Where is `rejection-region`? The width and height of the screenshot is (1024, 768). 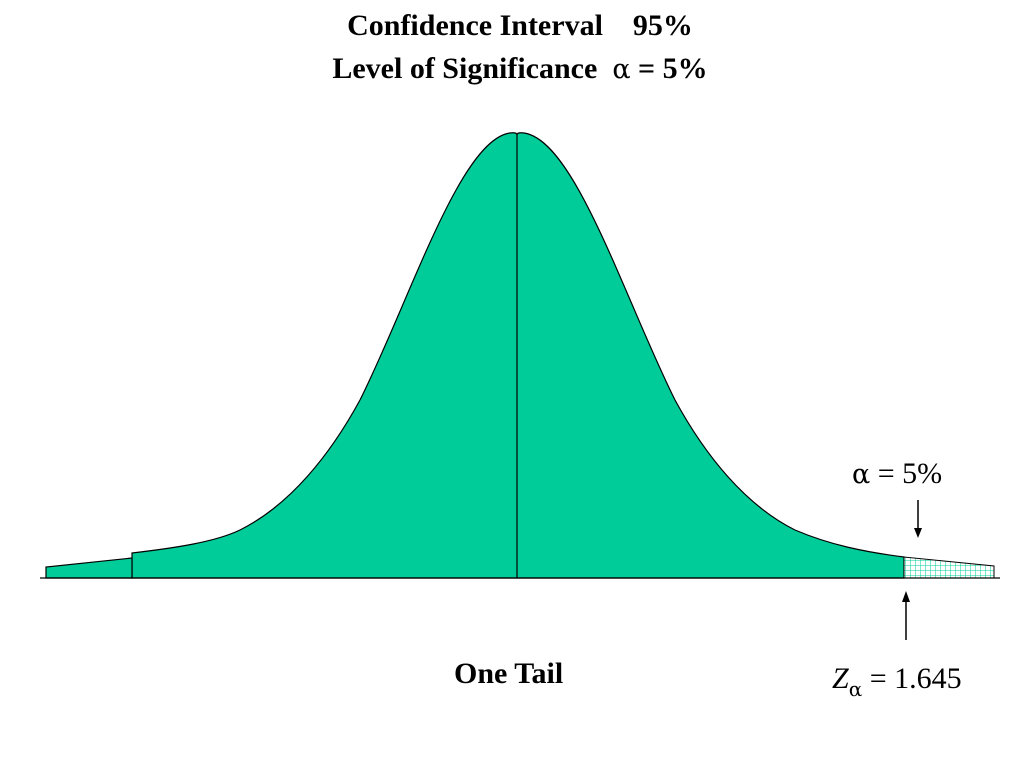 rejection-region is located at coordinates (949, 567).